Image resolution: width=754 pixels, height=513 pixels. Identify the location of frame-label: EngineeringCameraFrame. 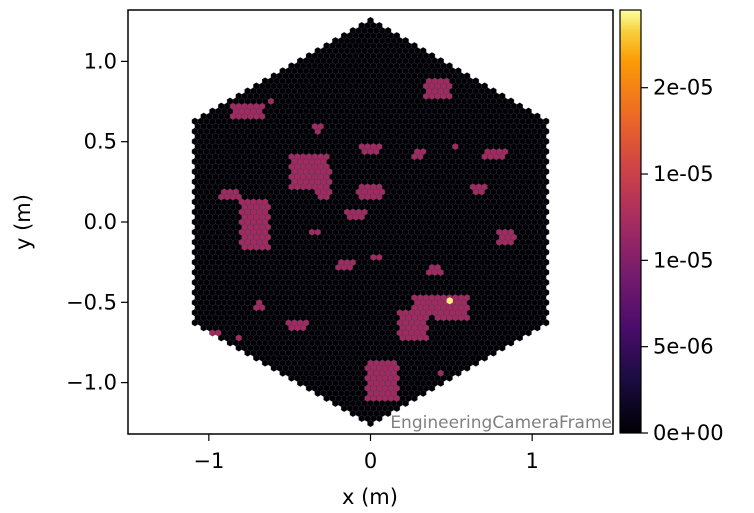
(501, 423).